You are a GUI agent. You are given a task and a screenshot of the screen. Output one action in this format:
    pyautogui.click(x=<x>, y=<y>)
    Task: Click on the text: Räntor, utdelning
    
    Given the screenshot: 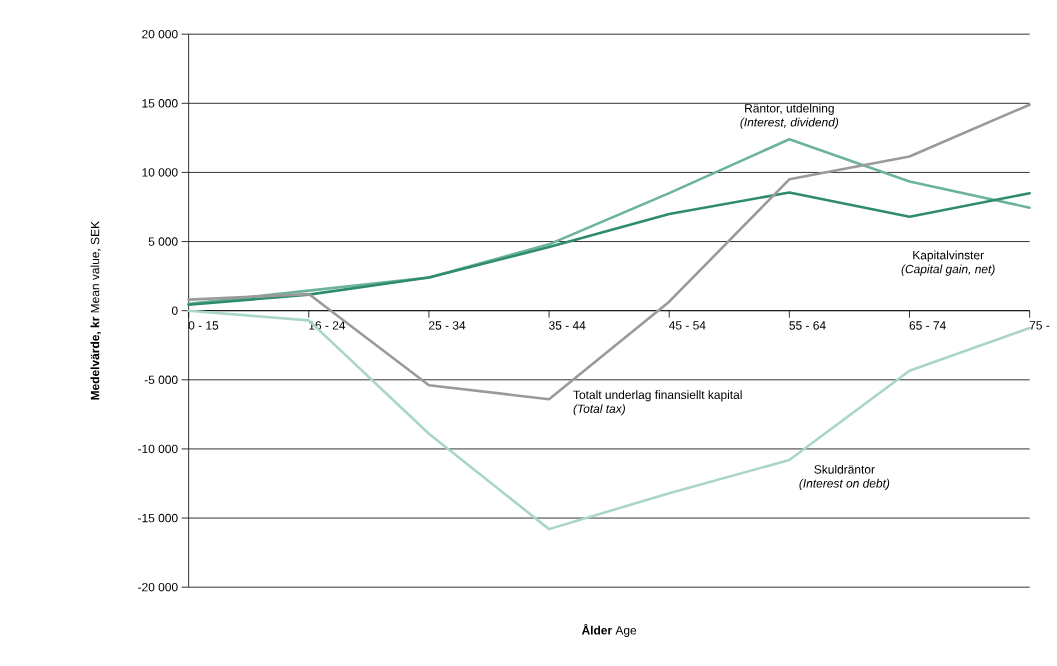 What is the action you would take?
    pyautogui.click(x=789, y=109)
    